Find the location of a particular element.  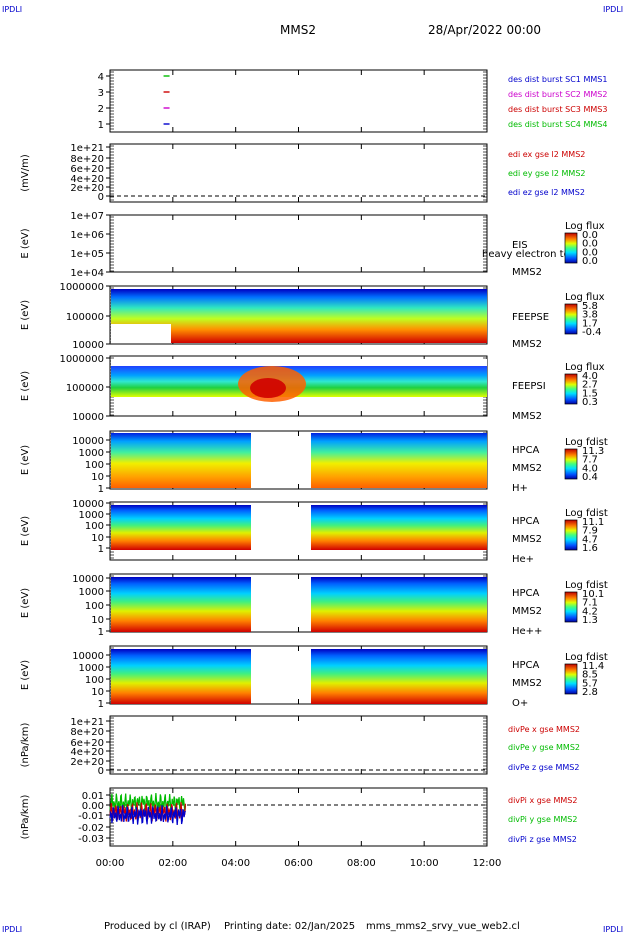

hpca-heplus-spectrogram-left is located at coordinates (181, 527).